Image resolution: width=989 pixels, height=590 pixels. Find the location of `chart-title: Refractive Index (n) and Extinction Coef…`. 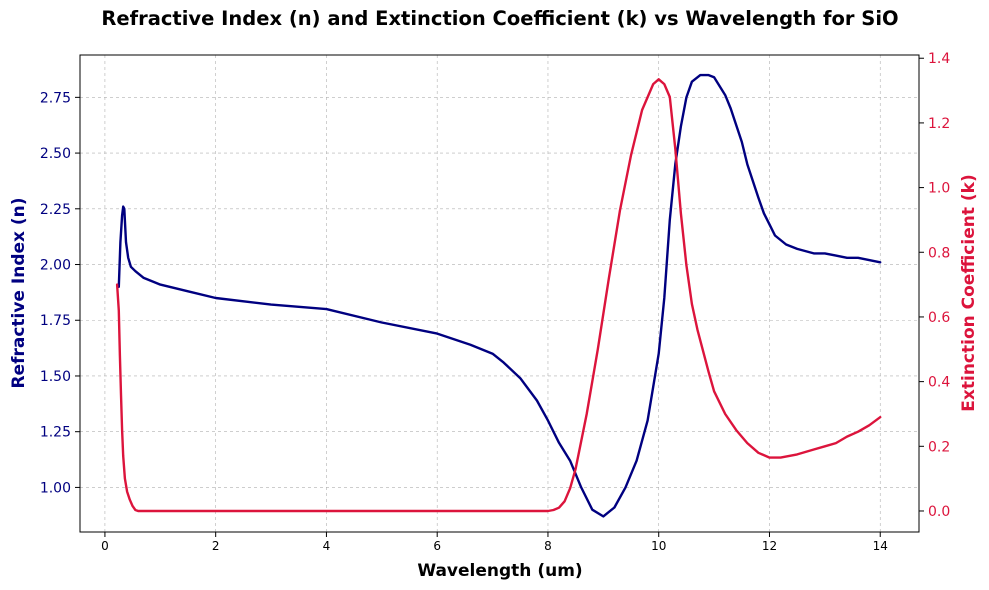

chart-title: Refractive Index (n) and Extinction Coef… is located at coordinates (499, 18).